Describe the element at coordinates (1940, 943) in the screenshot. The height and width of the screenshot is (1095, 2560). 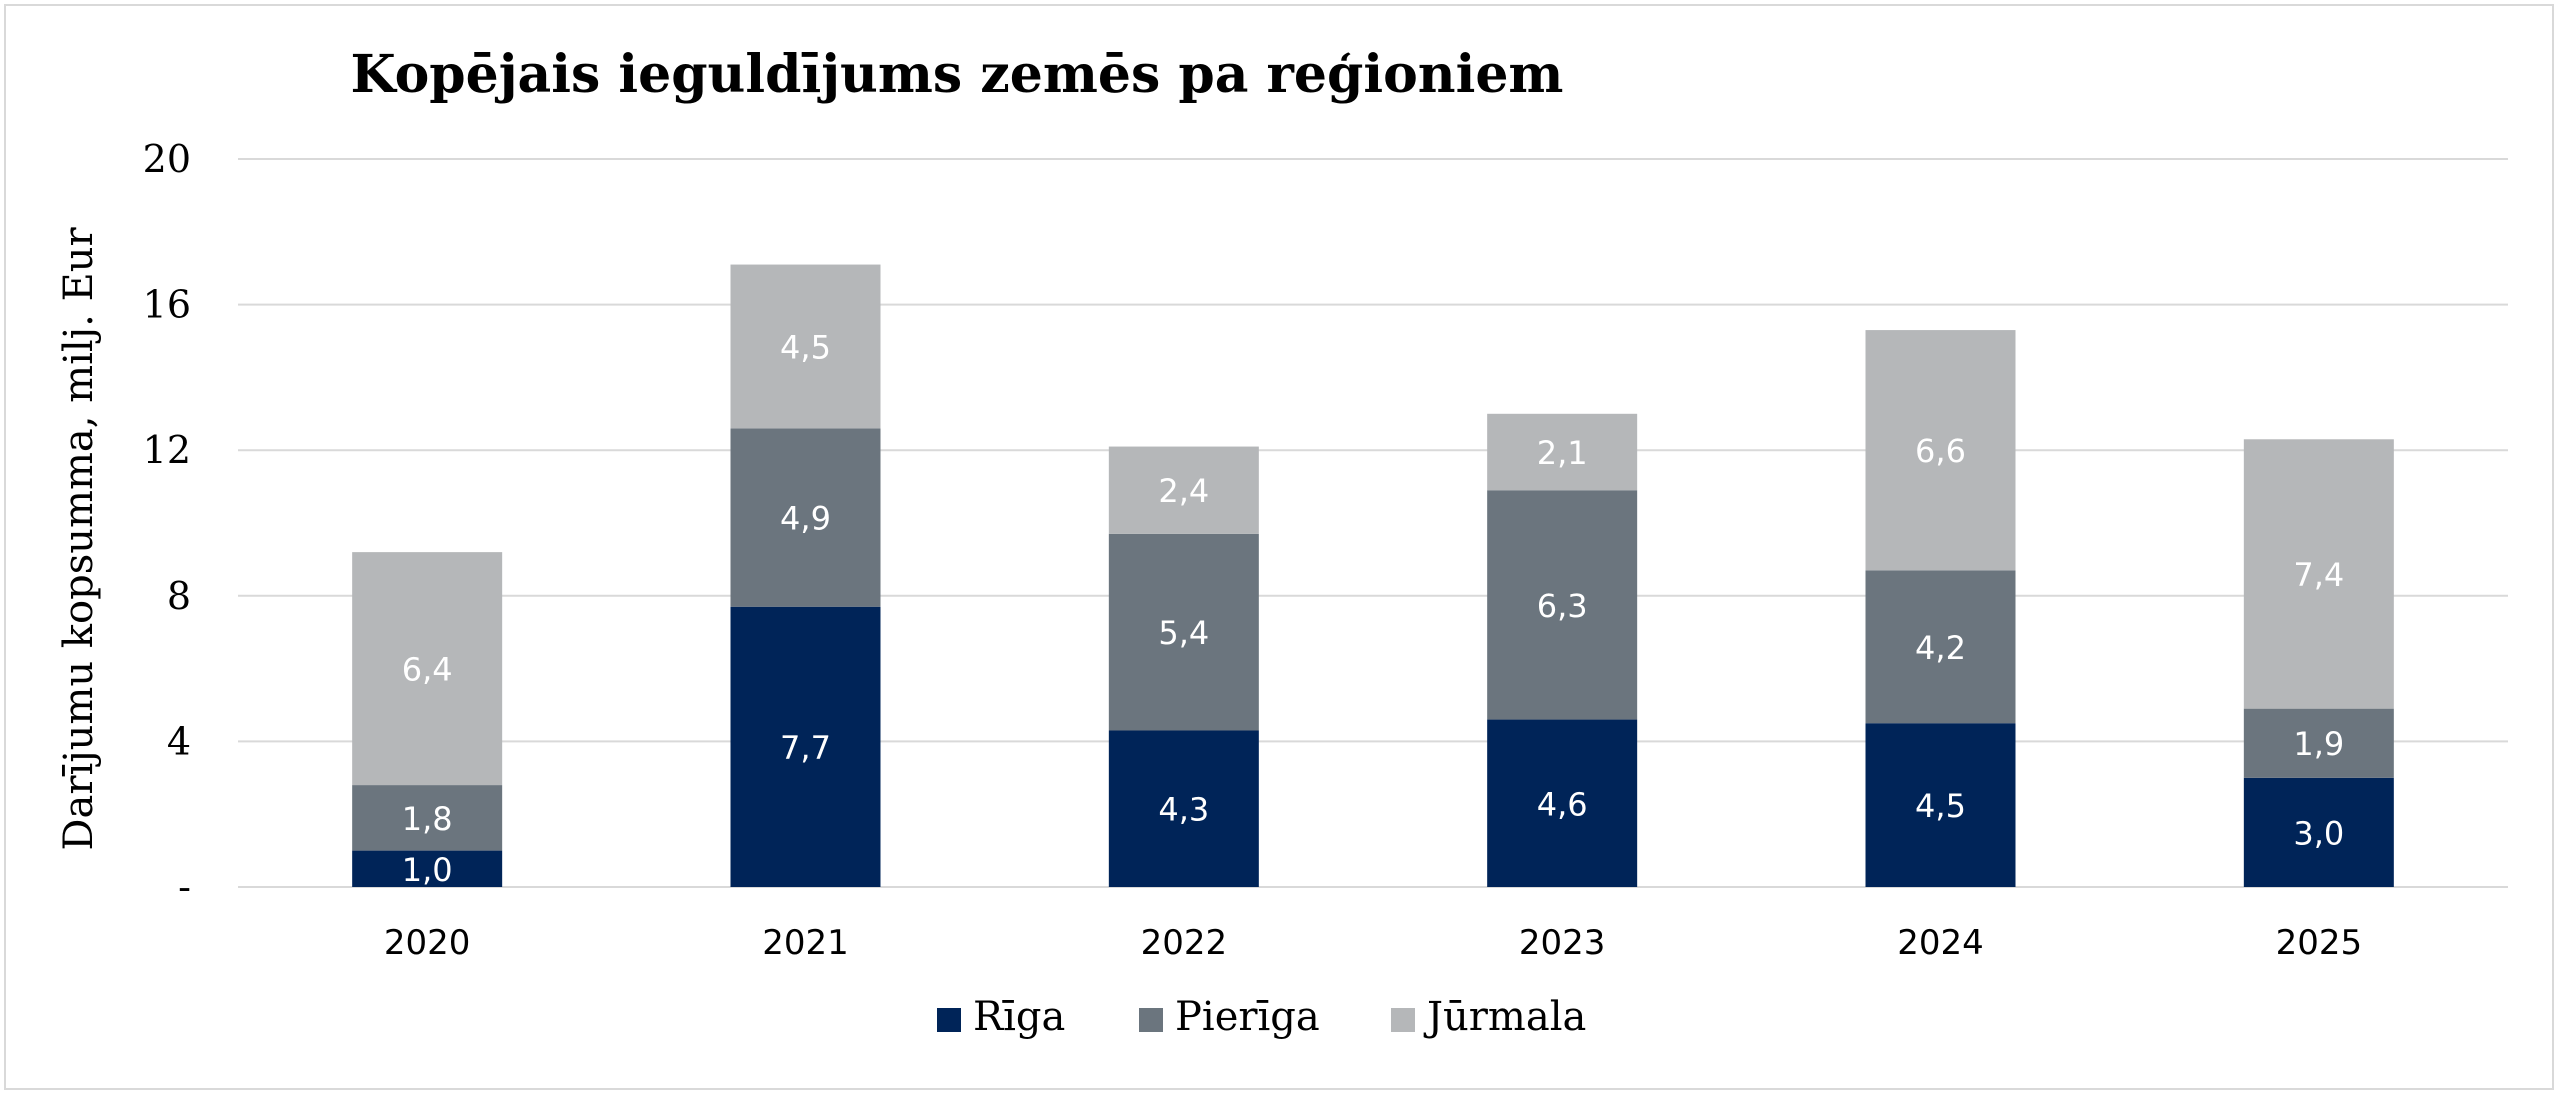
I see `x-tick-label: 2024` at that location.